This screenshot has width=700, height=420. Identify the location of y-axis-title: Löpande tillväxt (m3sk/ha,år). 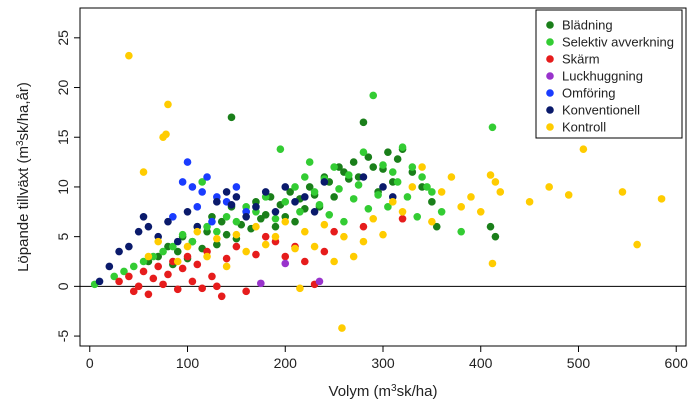
(23, 177).